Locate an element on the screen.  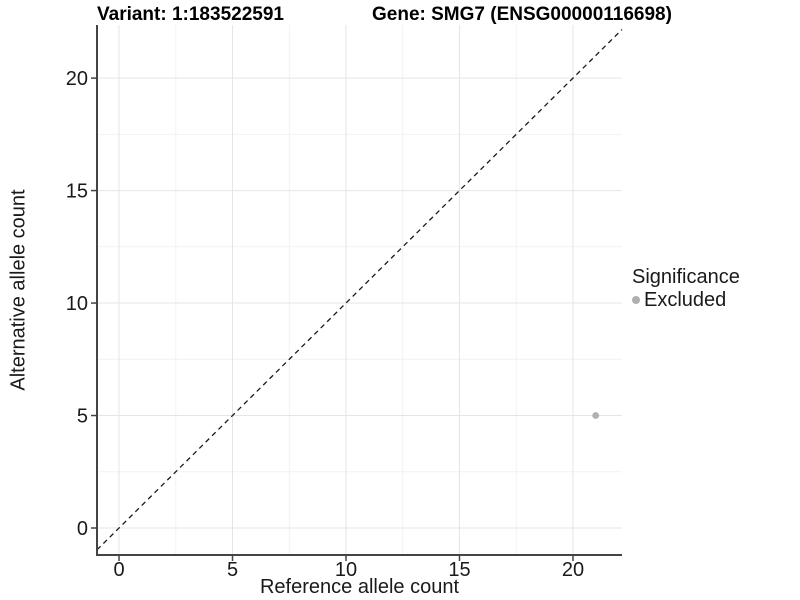
x-axis-tick-label: 5 is located at coordinates (232, 570).